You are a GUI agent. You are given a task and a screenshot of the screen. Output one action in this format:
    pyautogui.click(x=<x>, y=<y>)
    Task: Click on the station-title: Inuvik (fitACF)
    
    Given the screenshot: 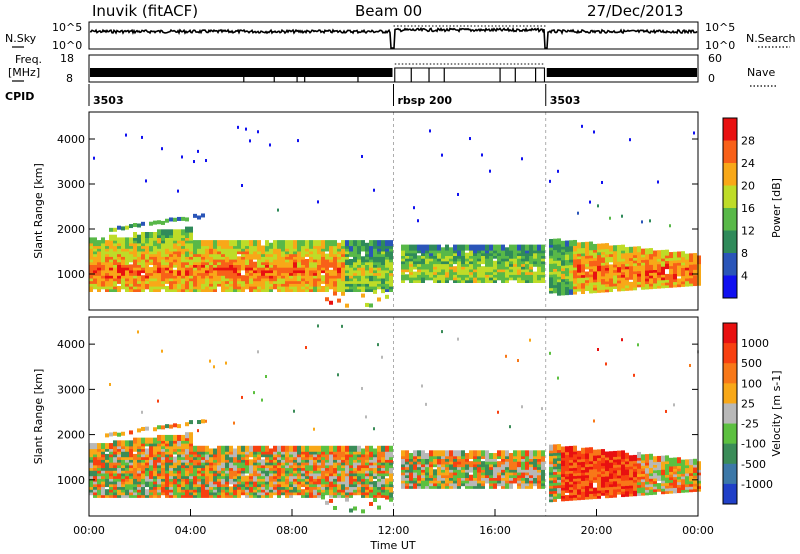 What is the action you would take?
    pyautogui.click(x=145, y=11)
    